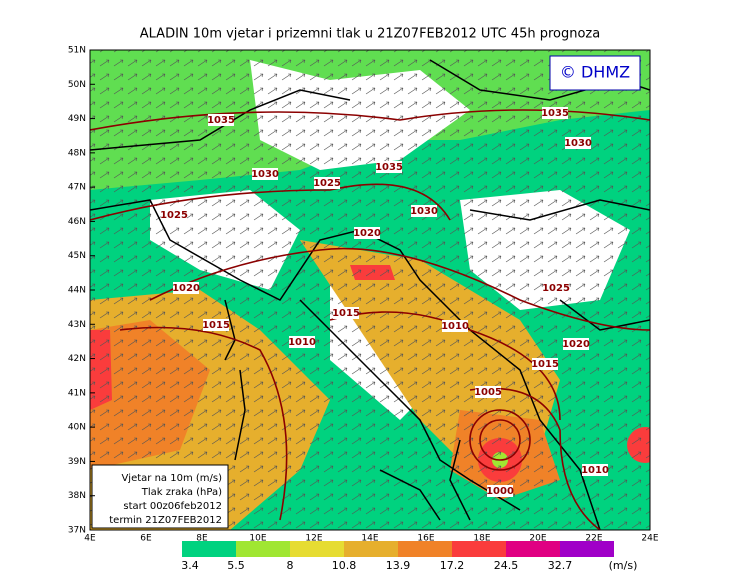  I want to click on info-box, so click(160, 496).